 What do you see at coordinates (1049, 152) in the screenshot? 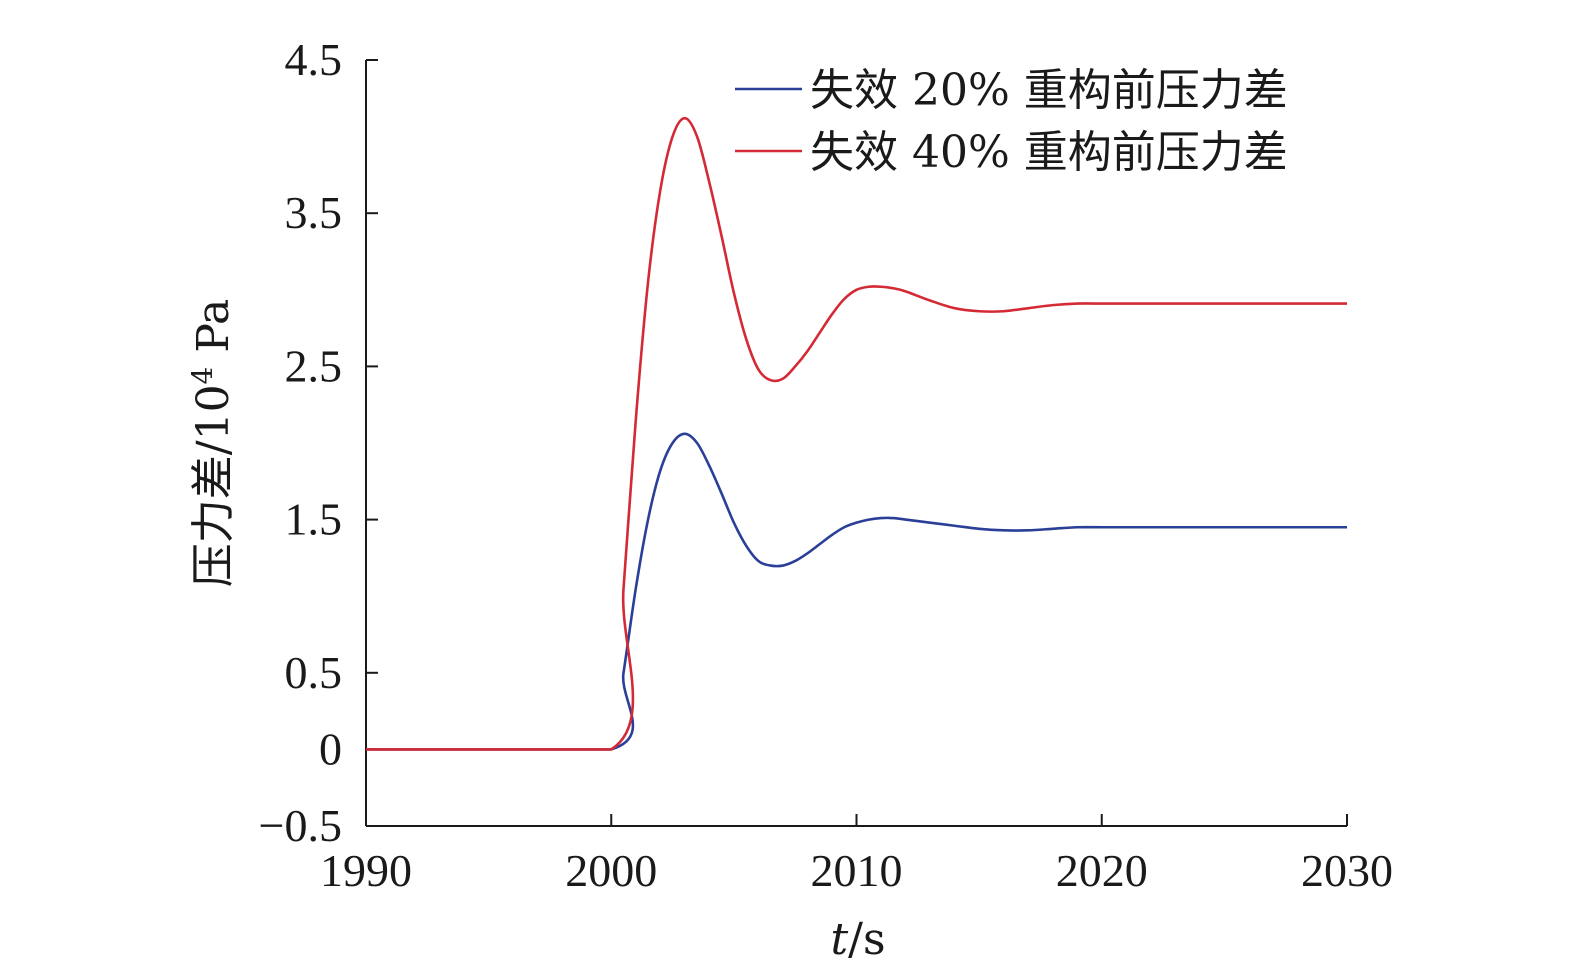
I see `legend-label-2: 失效 40% 重构前压力差` at bounding box center [1049, 152].